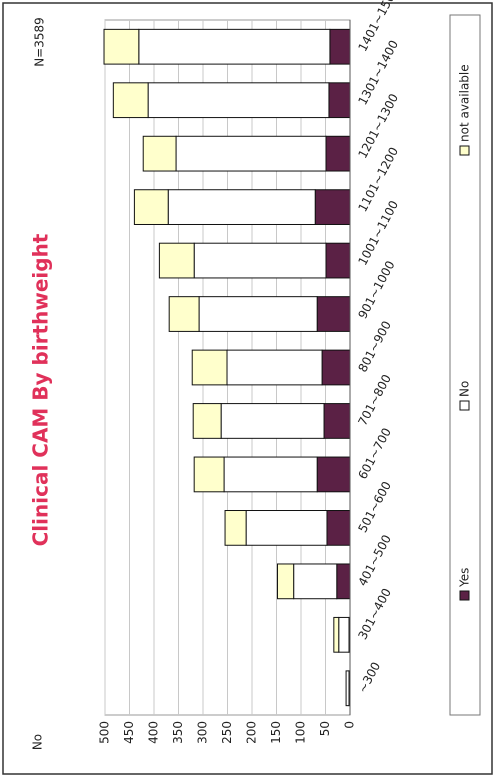 This screenshot has height=777, width=495. What do you see at coordinates (41, 389) in the screenshot?
I see `chart-title: Clinical CAM By birthweight` at bounding box center [41, 389].